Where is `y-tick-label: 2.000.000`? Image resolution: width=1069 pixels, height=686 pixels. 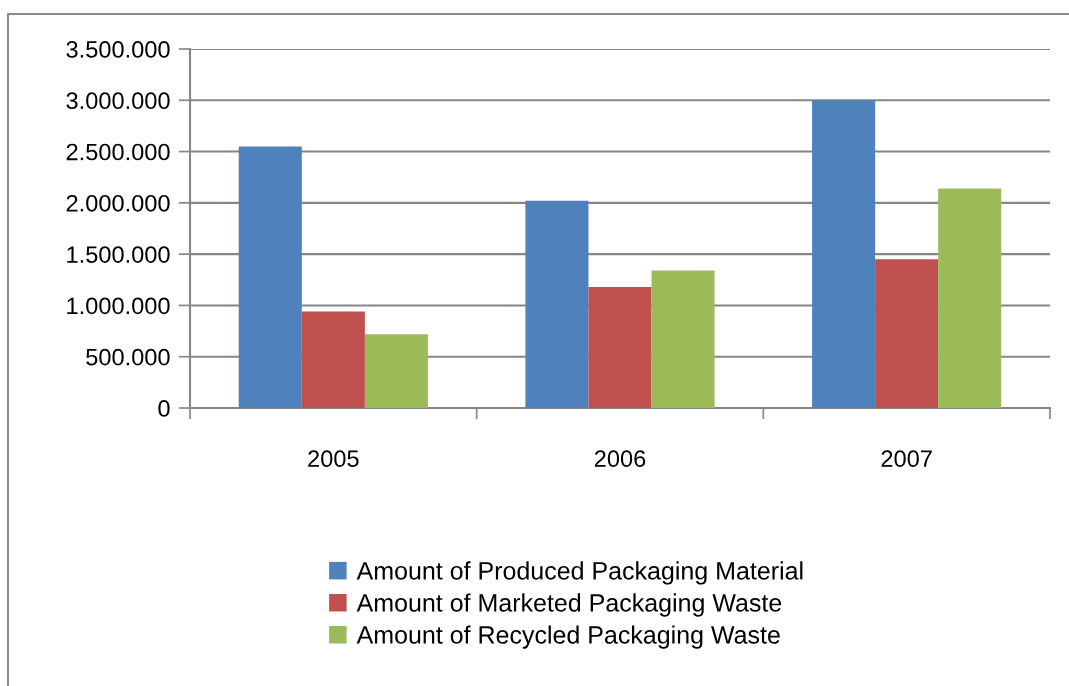
y-tick-label: 2.000.000 is located at coordinates (118, 203).